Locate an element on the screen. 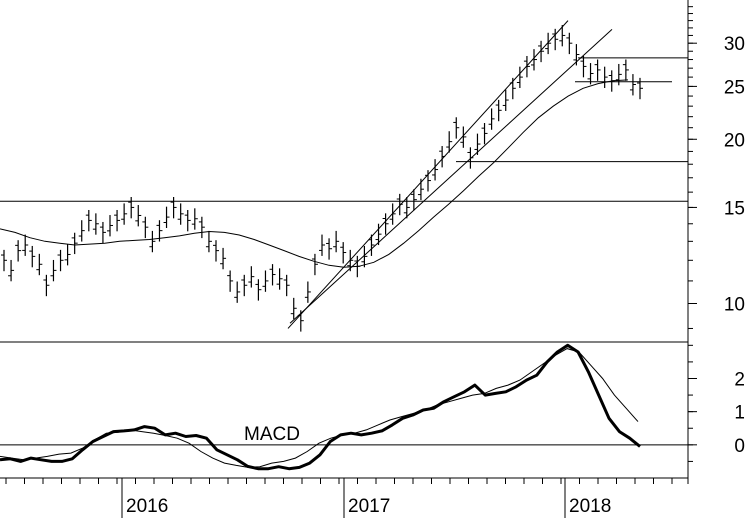 This screenshot has height=518, width=752. price-tick-label: 15 is located at coordinates (734, 208).